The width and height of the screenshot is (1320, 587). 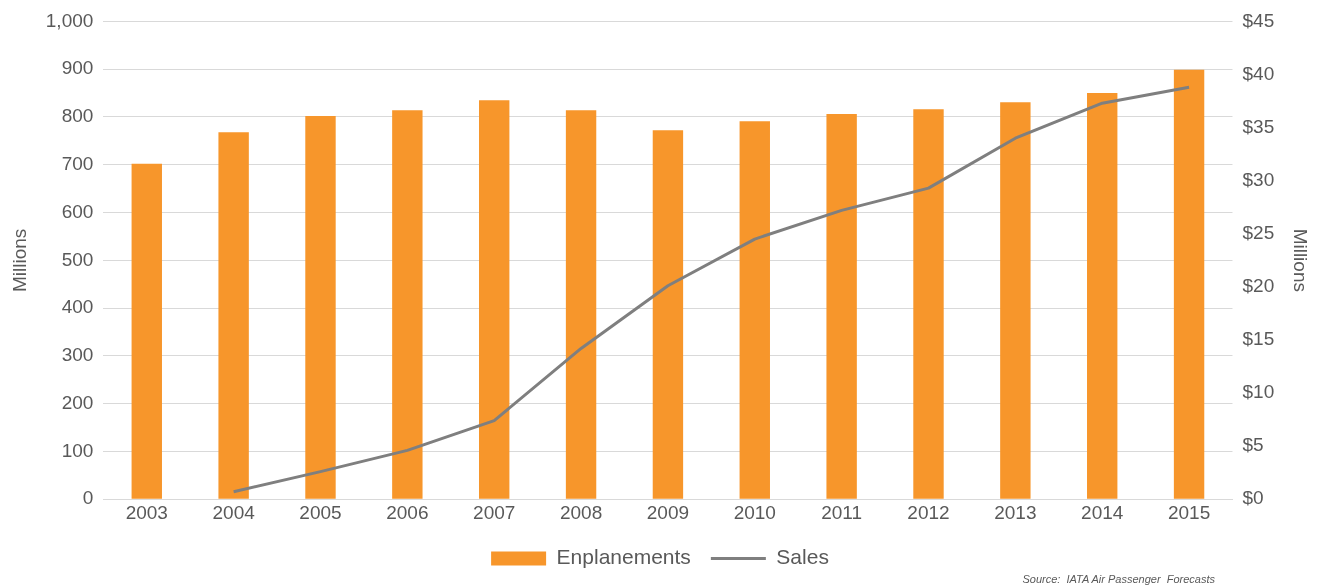 I want to click on y2-tick-label: $40, so click(x=1258, y=73).